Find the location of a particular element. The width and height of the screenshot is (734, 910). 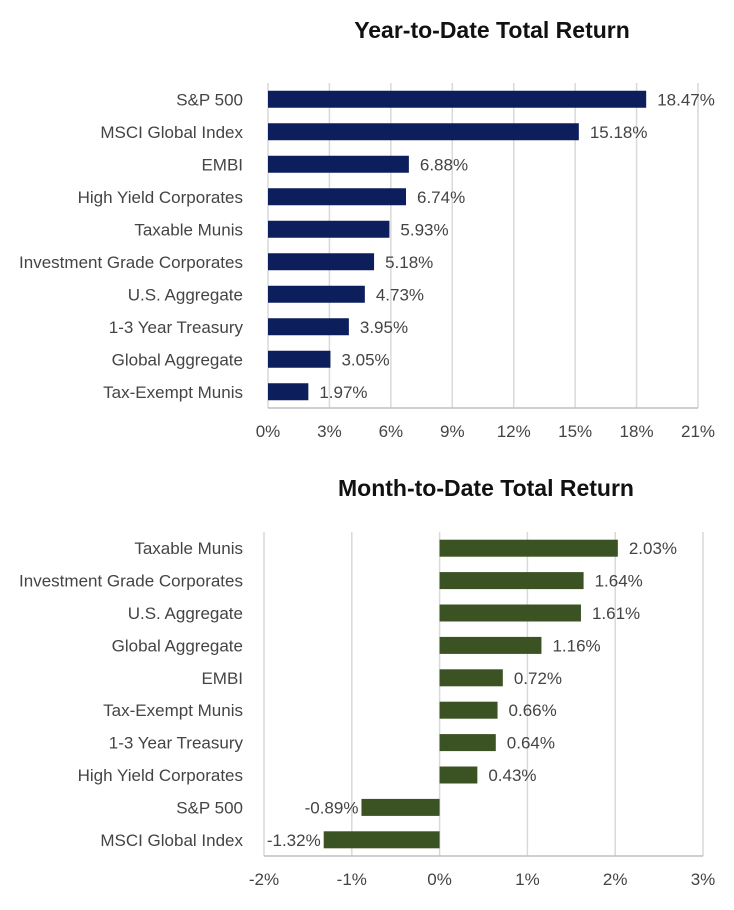

data-label: 3.05% is located at coordinates (365, 359).